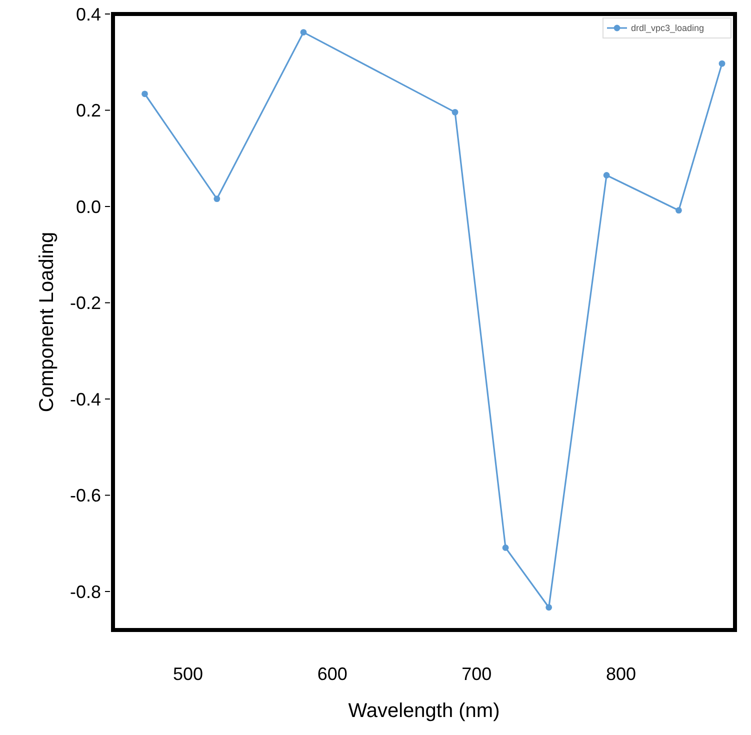 This screenshot has height=735, width=751. Describe the element at coordinates (85, 303) in the screenshot. I see `y-tick-label: -0.2` at that location.